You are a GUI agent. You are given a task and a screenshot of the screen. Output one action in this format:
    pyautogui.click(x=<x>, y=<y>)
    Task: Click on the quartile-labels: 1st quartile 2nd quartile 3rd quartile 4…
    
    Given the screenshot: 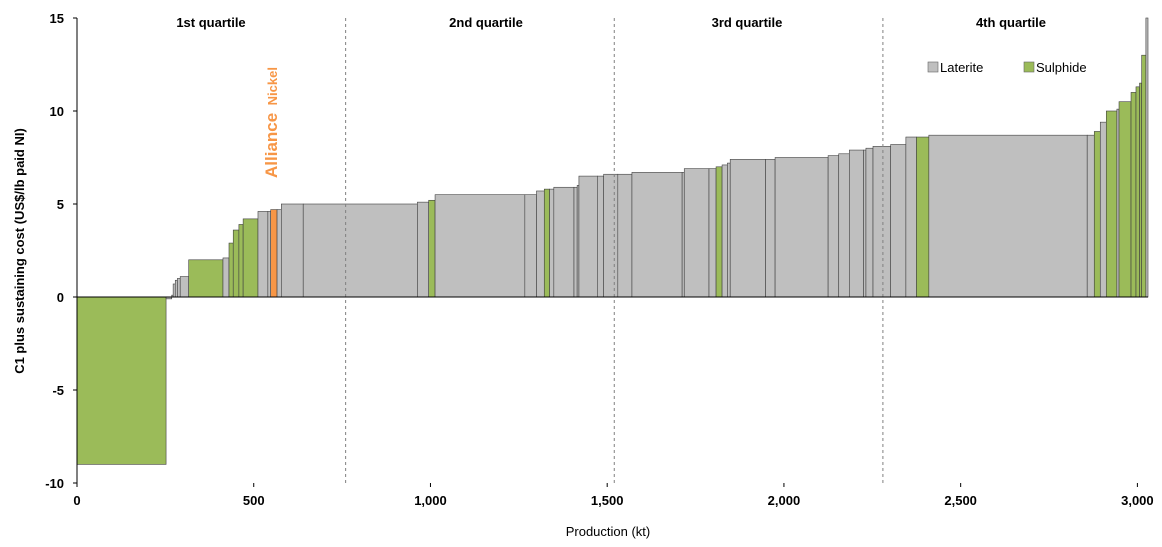 What is the action you would take?
    pyautogui.click(x=611, y=22)
    